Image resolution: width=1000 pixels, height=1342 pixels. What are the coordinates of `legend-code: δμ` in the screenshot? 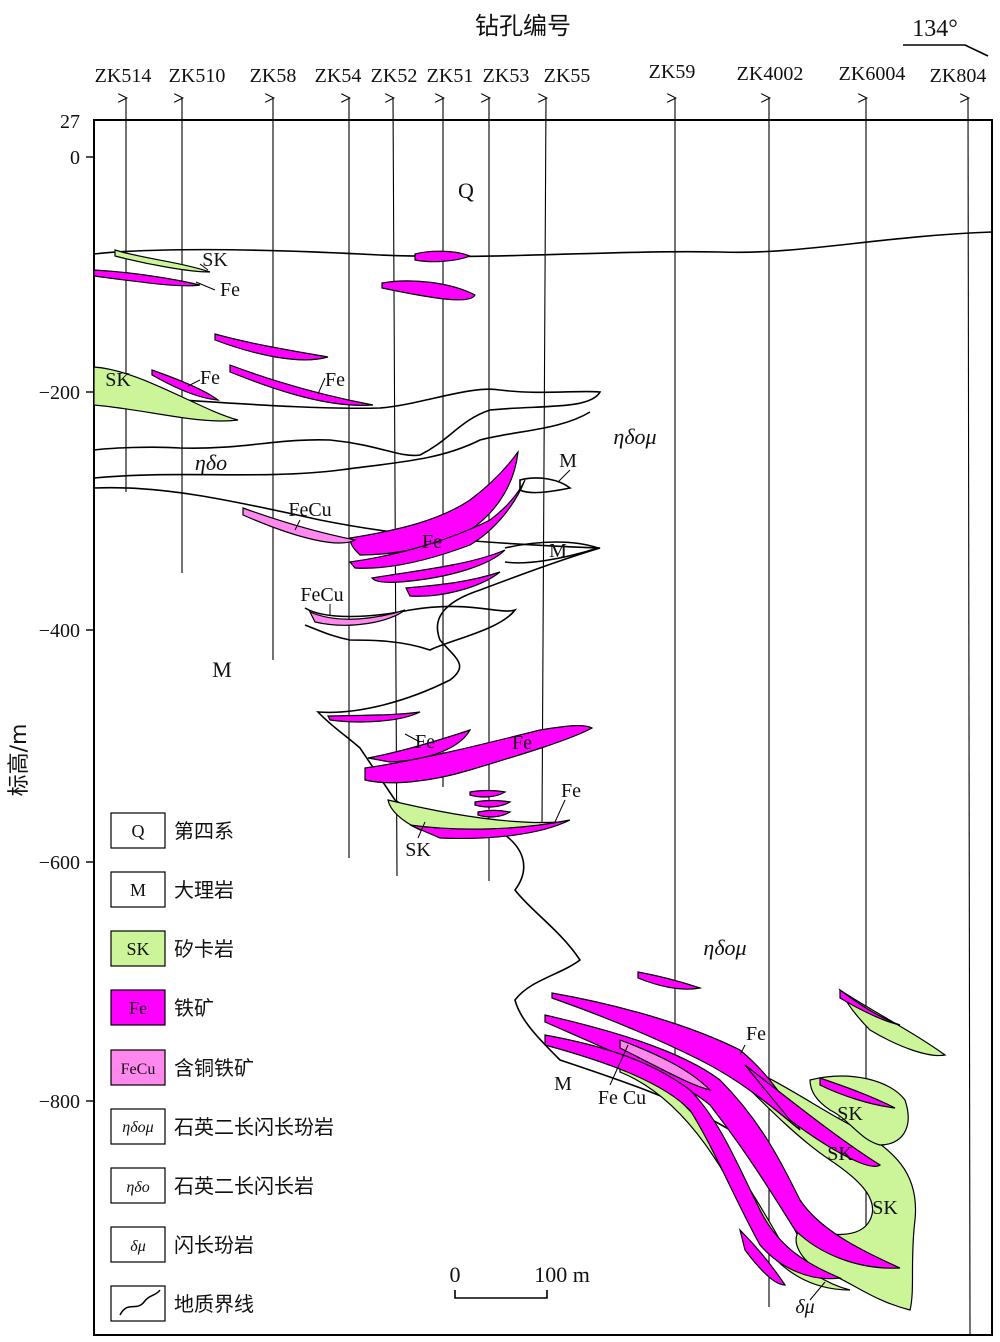 It's located at (137, 1246).